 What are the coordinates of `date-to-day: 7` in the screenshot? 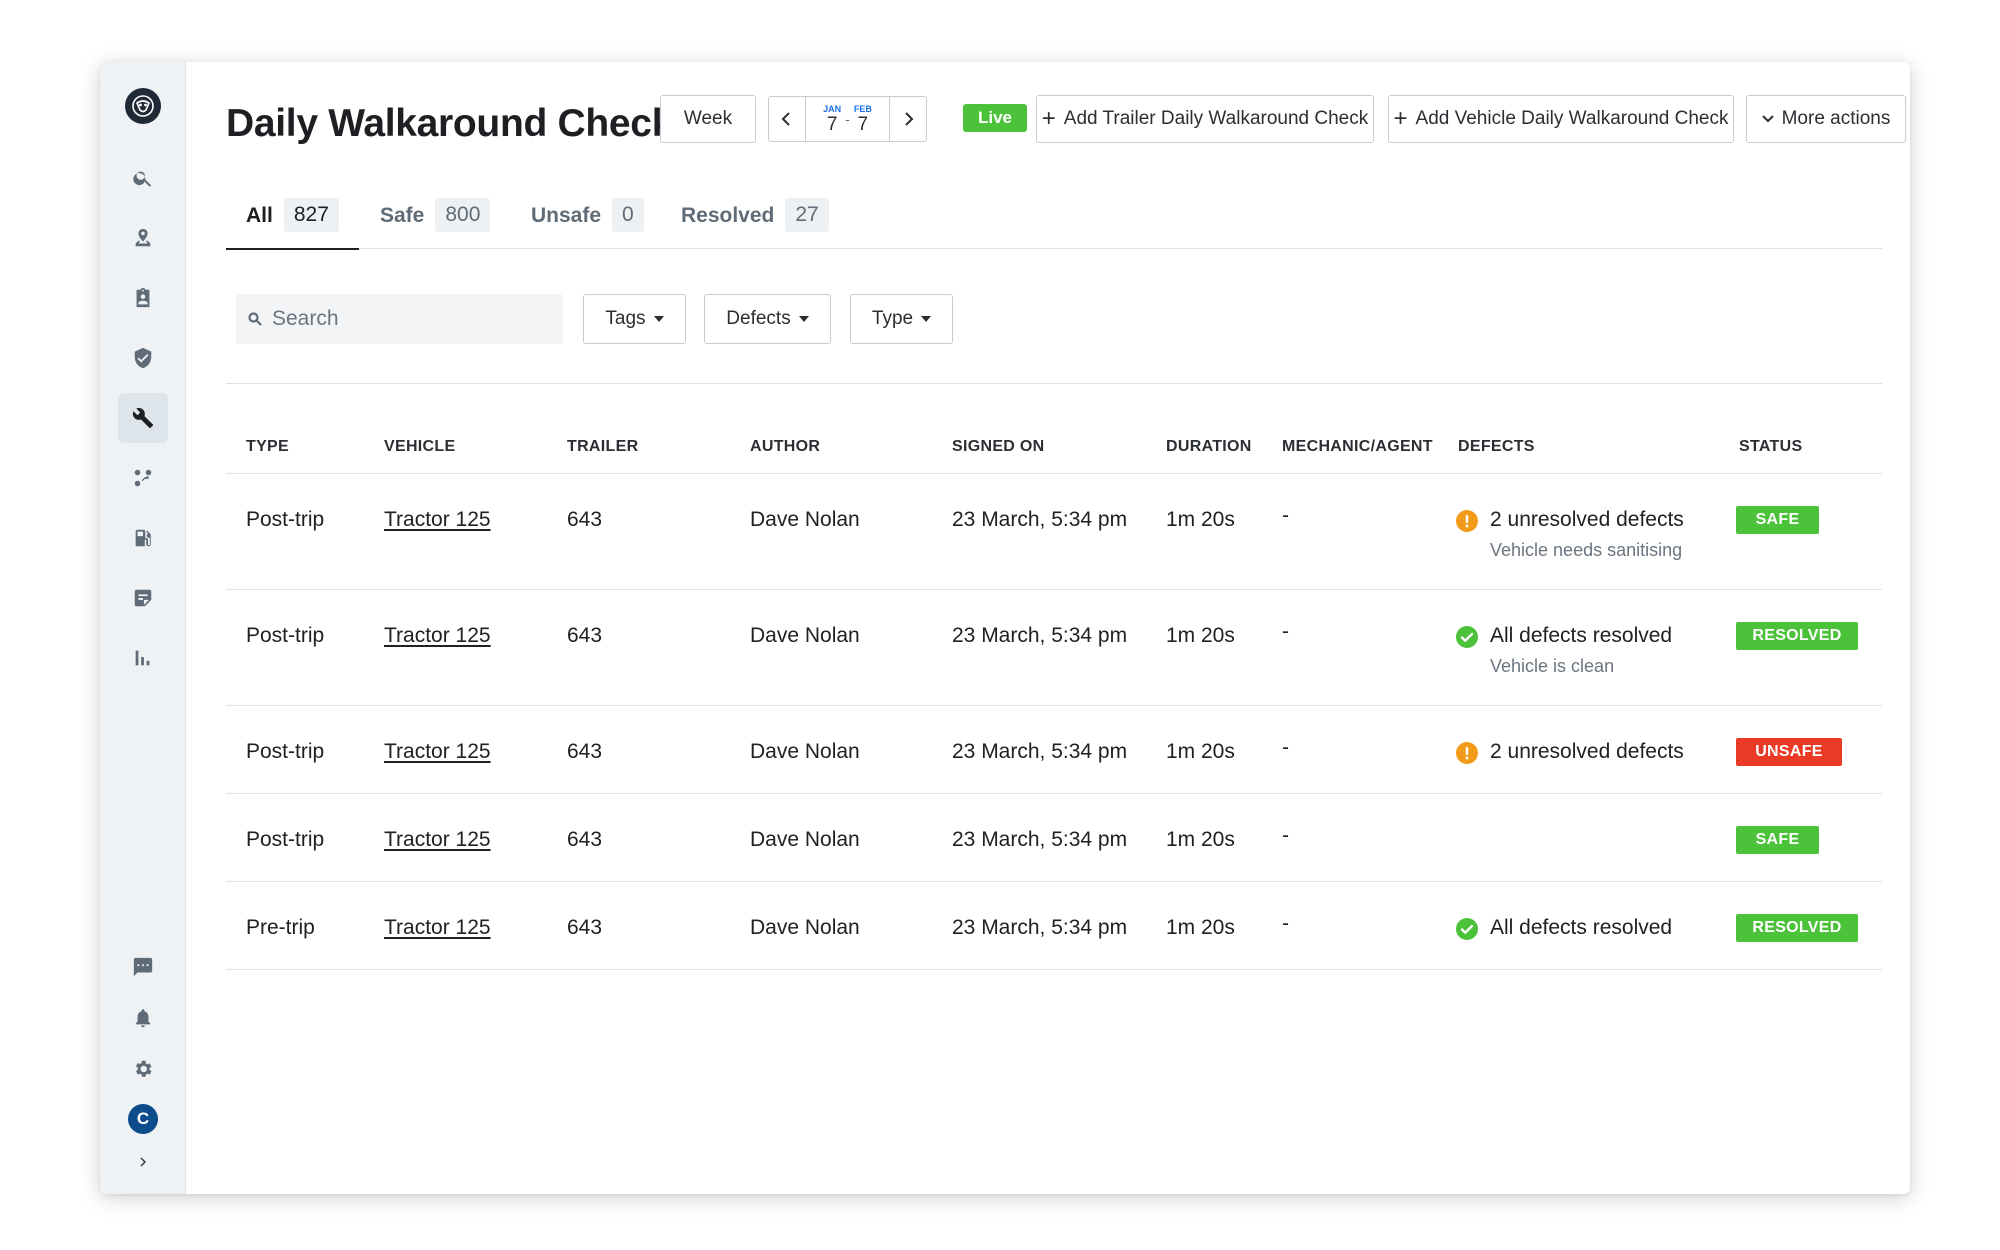 It's located at (863, 124).